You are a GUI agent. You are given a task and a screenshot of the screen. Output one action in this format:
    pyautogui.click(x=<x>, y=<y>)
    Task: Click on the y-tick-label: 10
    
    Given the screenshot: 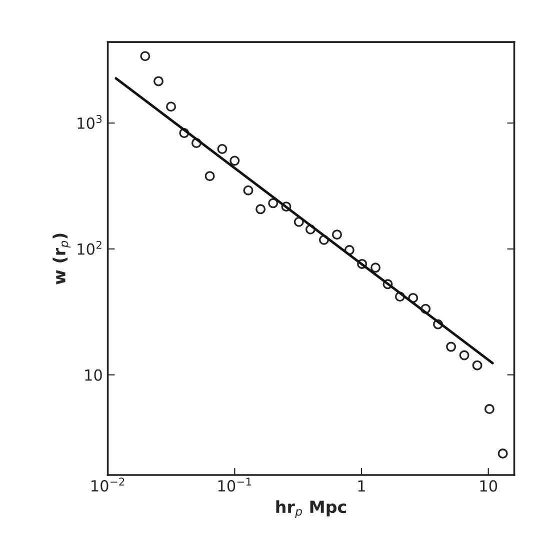 What is the action you would take?
    pyautogui.click(x=93, y=375)
    